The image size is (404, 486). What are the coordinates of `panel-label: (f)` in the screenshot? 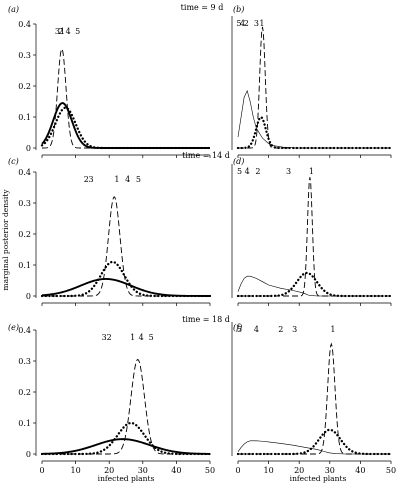 It's located at (237, 327).